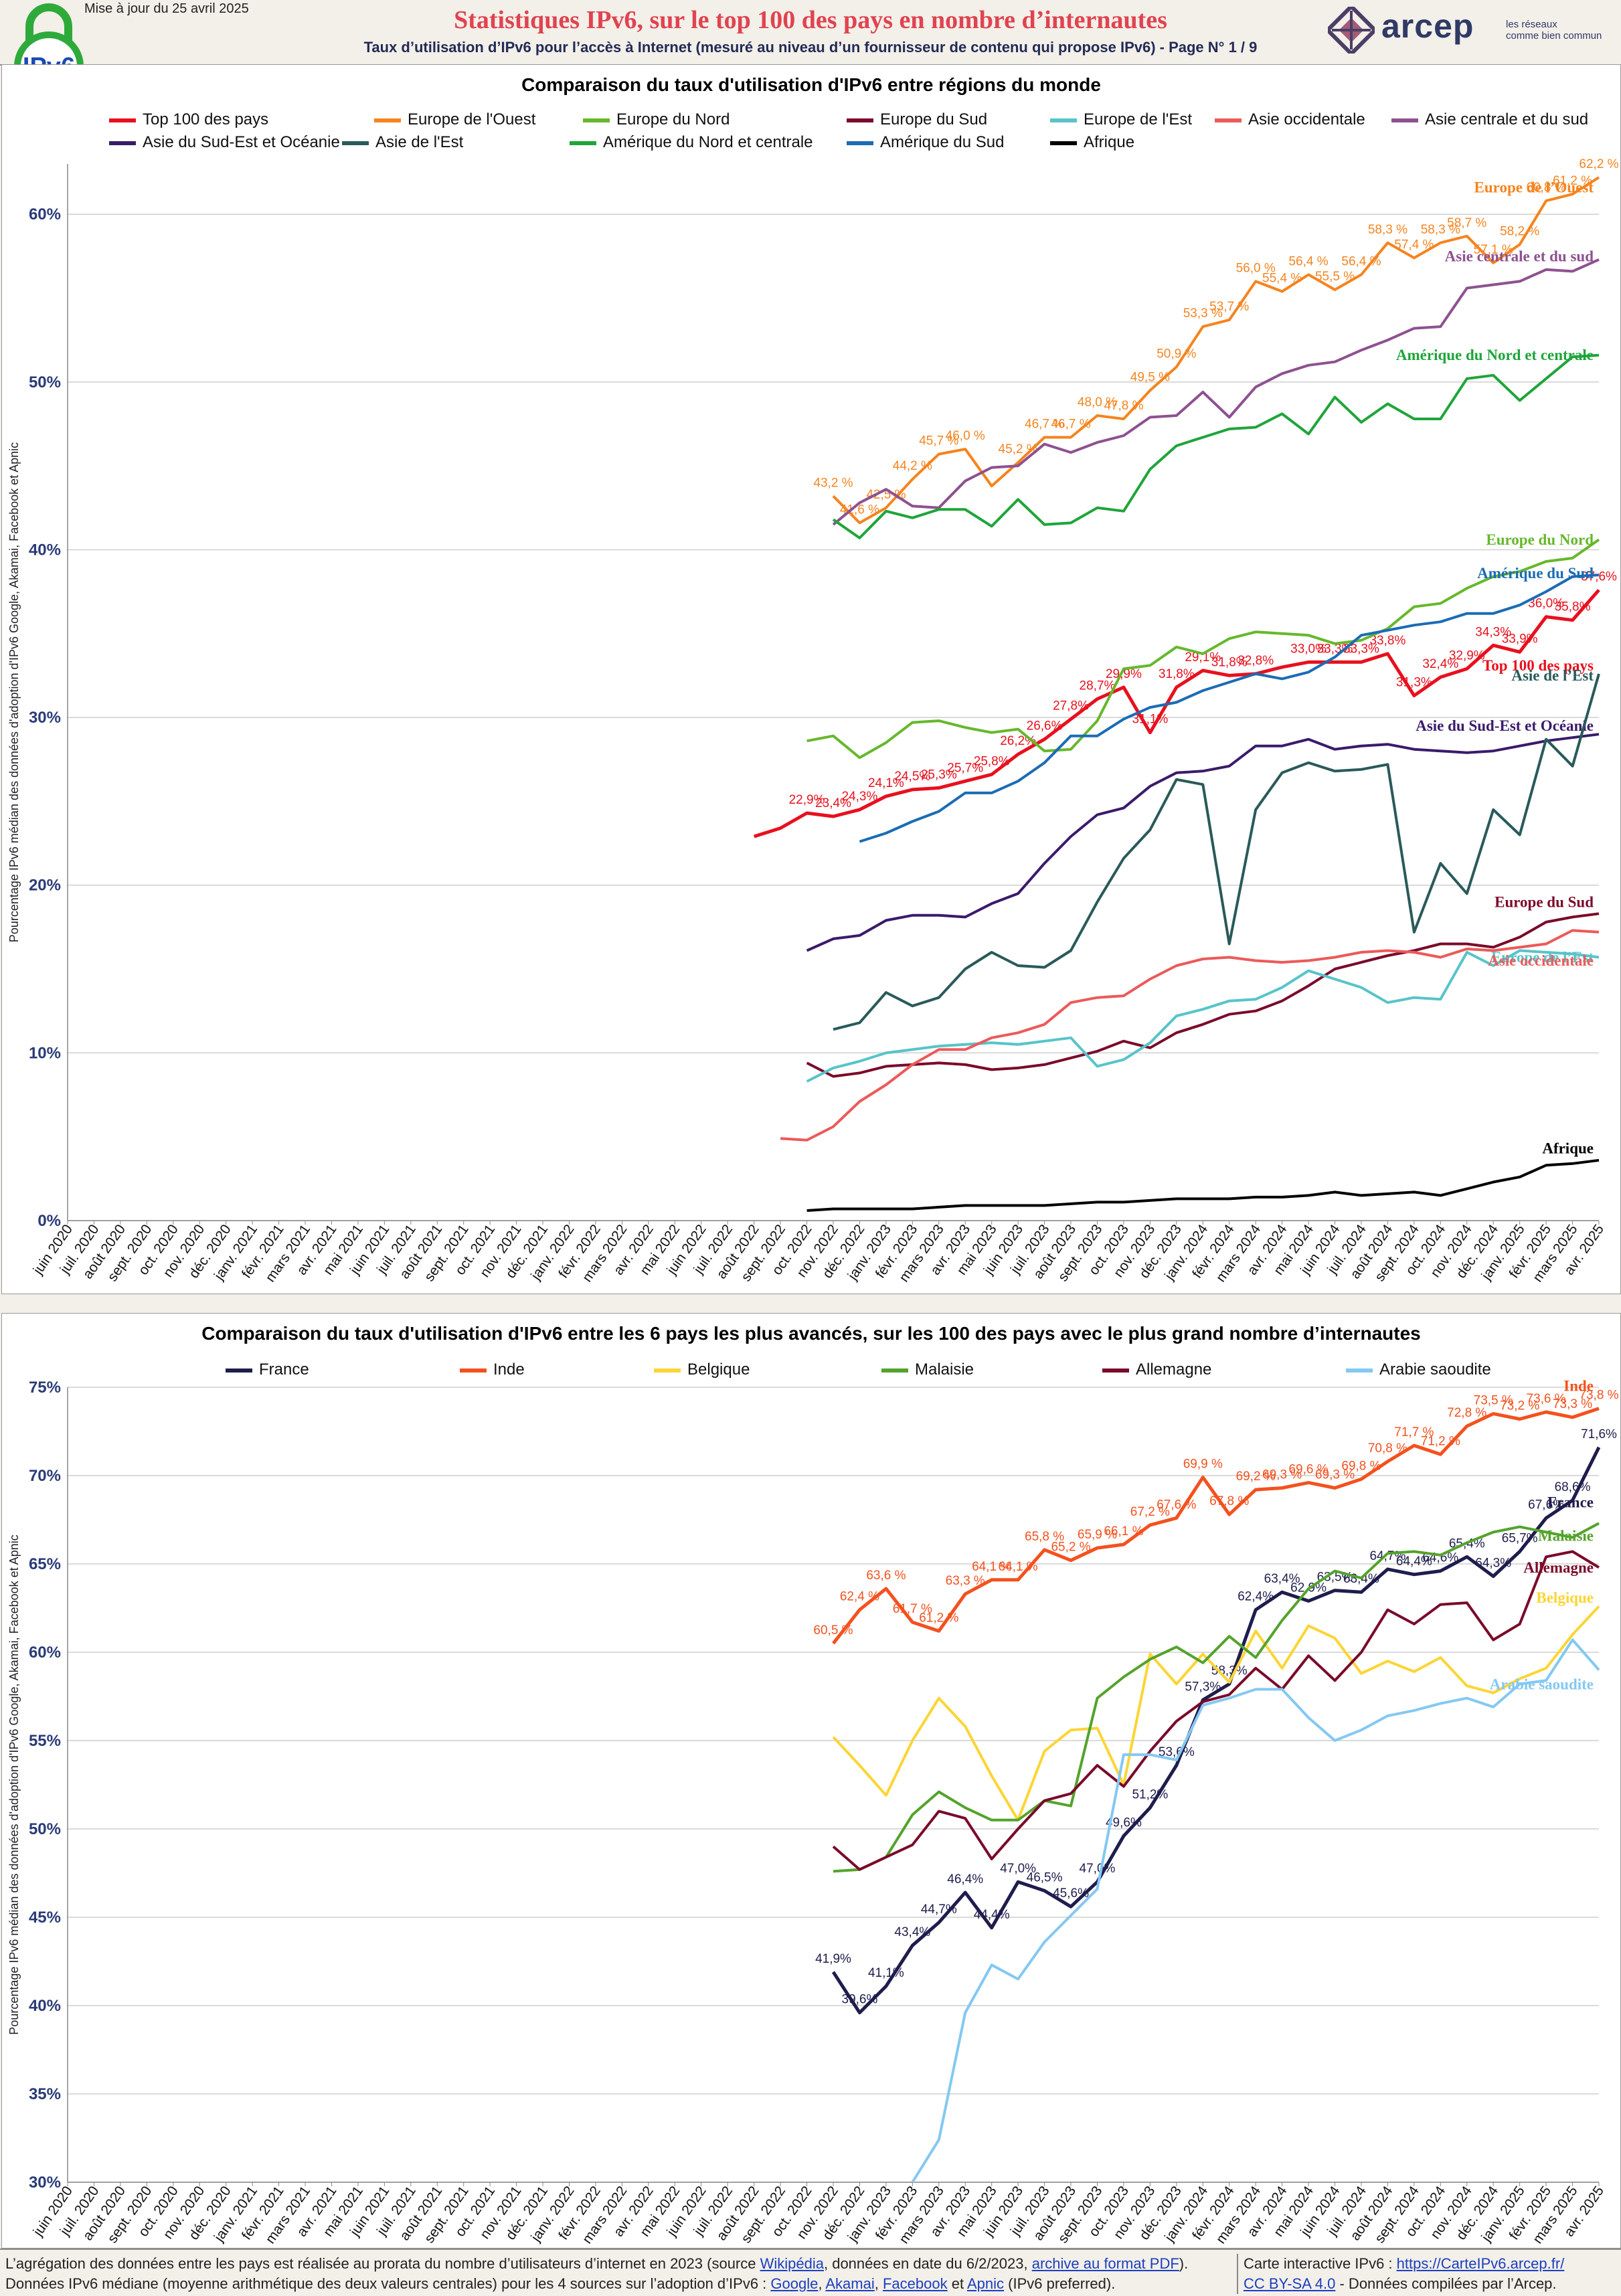 The height and width of the screenshot is (2296, 1621). I want to click on wikipedia-link: Wikipédia, so click(792, 2264).